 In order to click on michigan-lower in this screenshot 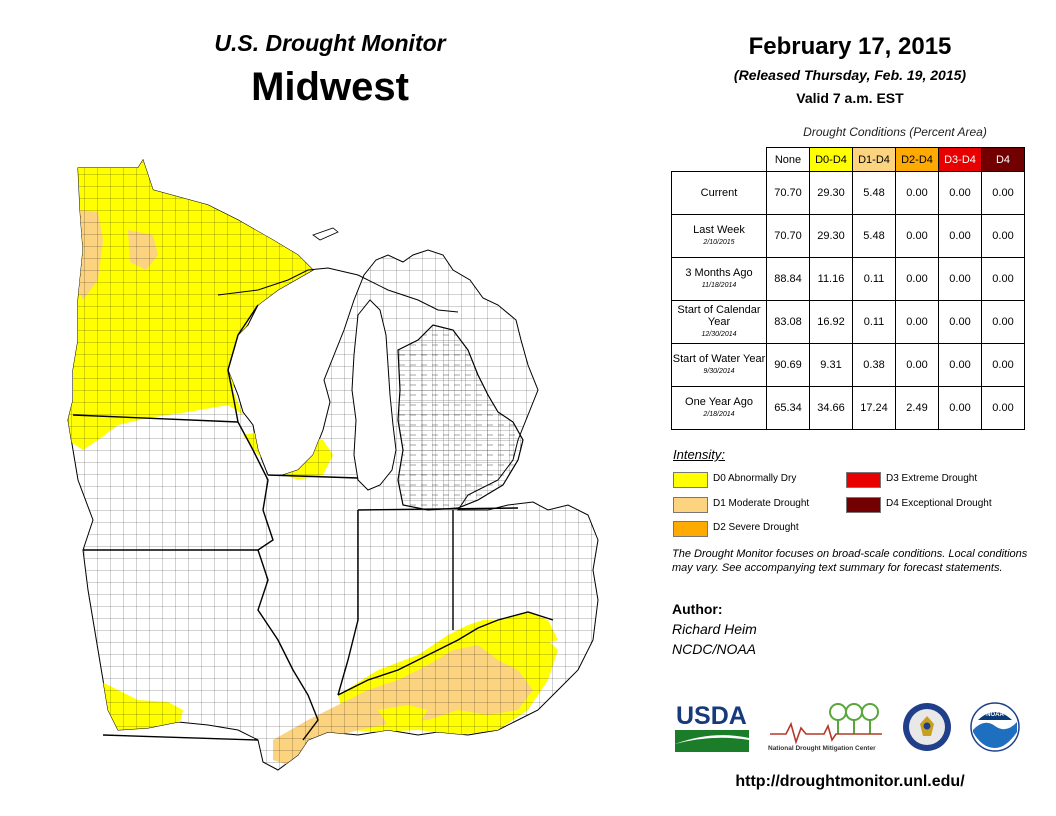, I will do `click(460, 417)`.